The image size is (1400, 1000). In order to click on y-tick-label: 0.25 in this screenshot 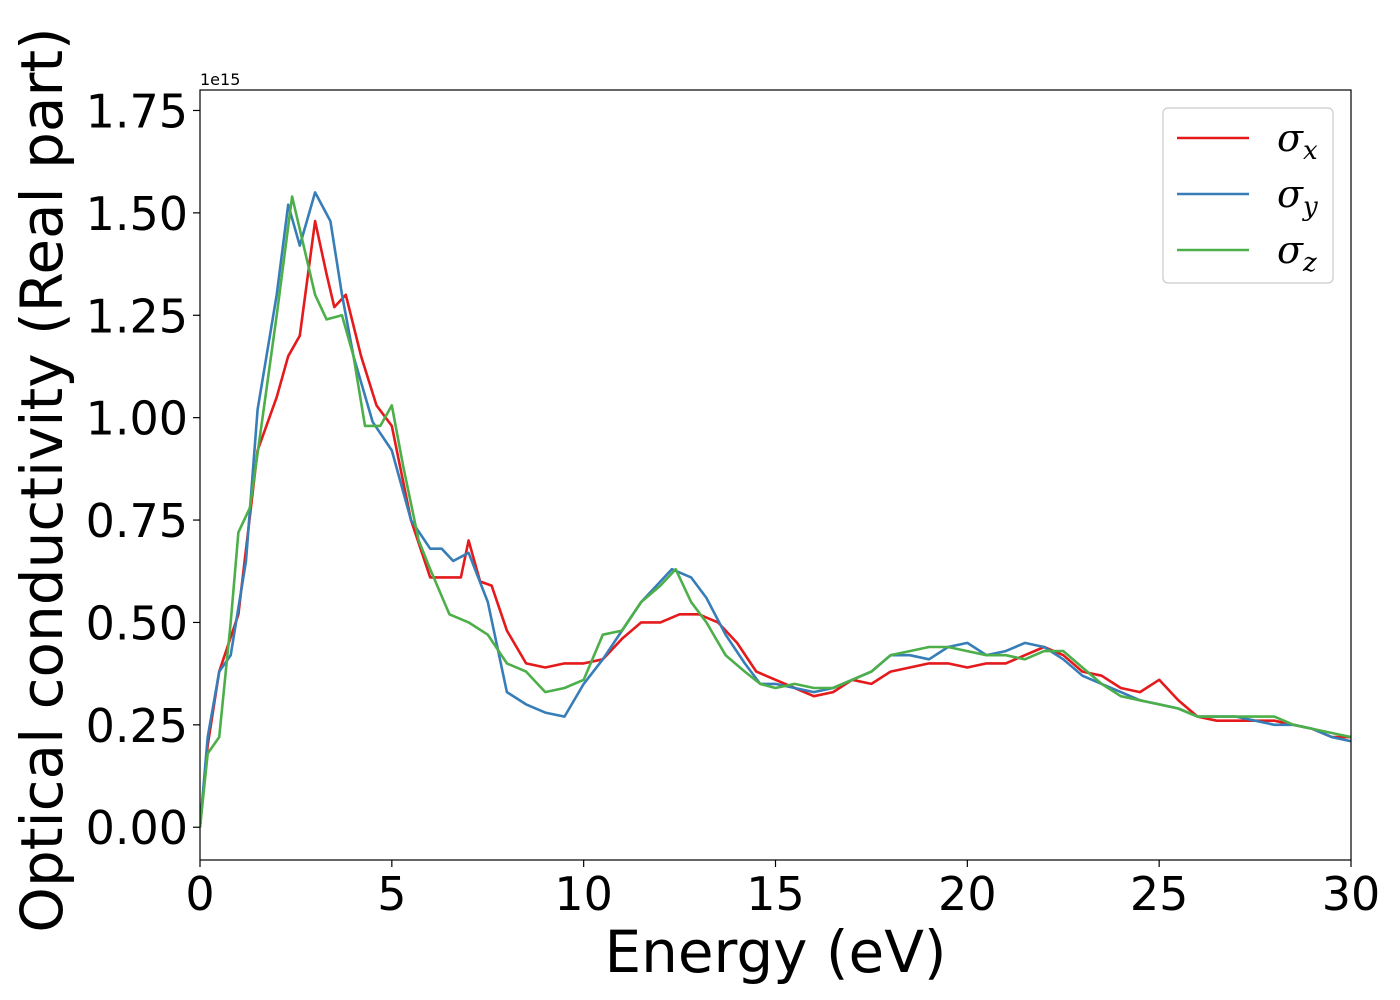, I will do `click(137, 726)`.